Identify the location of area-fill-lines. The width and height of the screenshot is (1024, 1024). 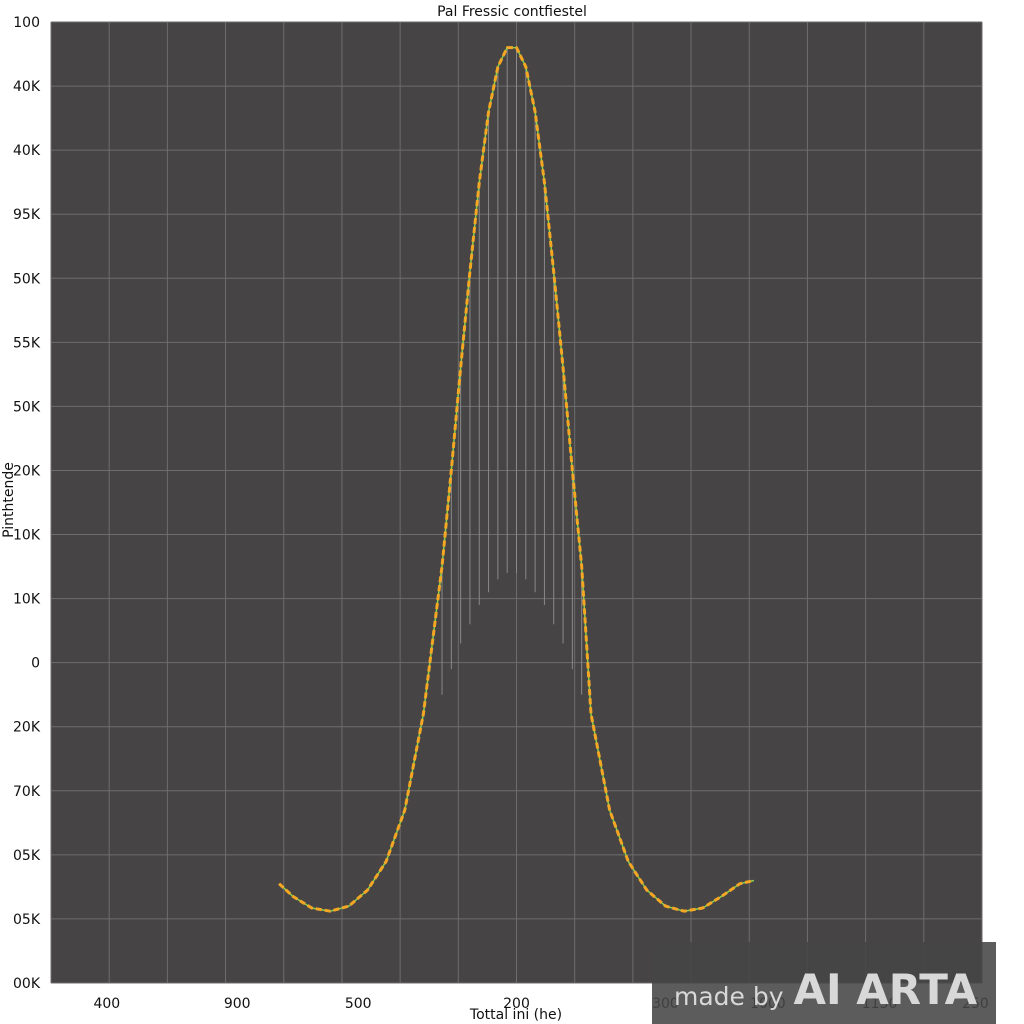
(516, 380).